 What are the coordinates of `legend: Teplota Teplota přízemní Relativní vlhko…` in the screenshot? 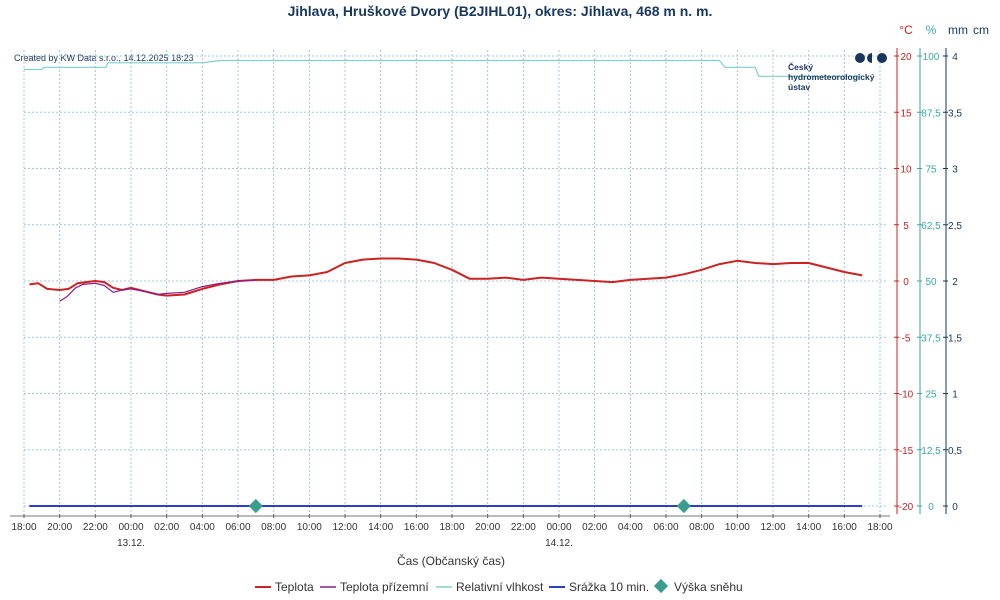 It's located at (499, 586).